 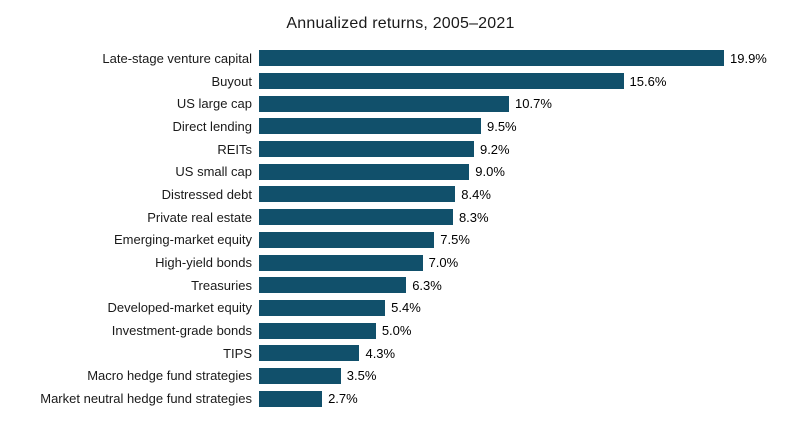 I want to click on category-label: Market neutral hedge fund strategies, so click(x=146, y=399).